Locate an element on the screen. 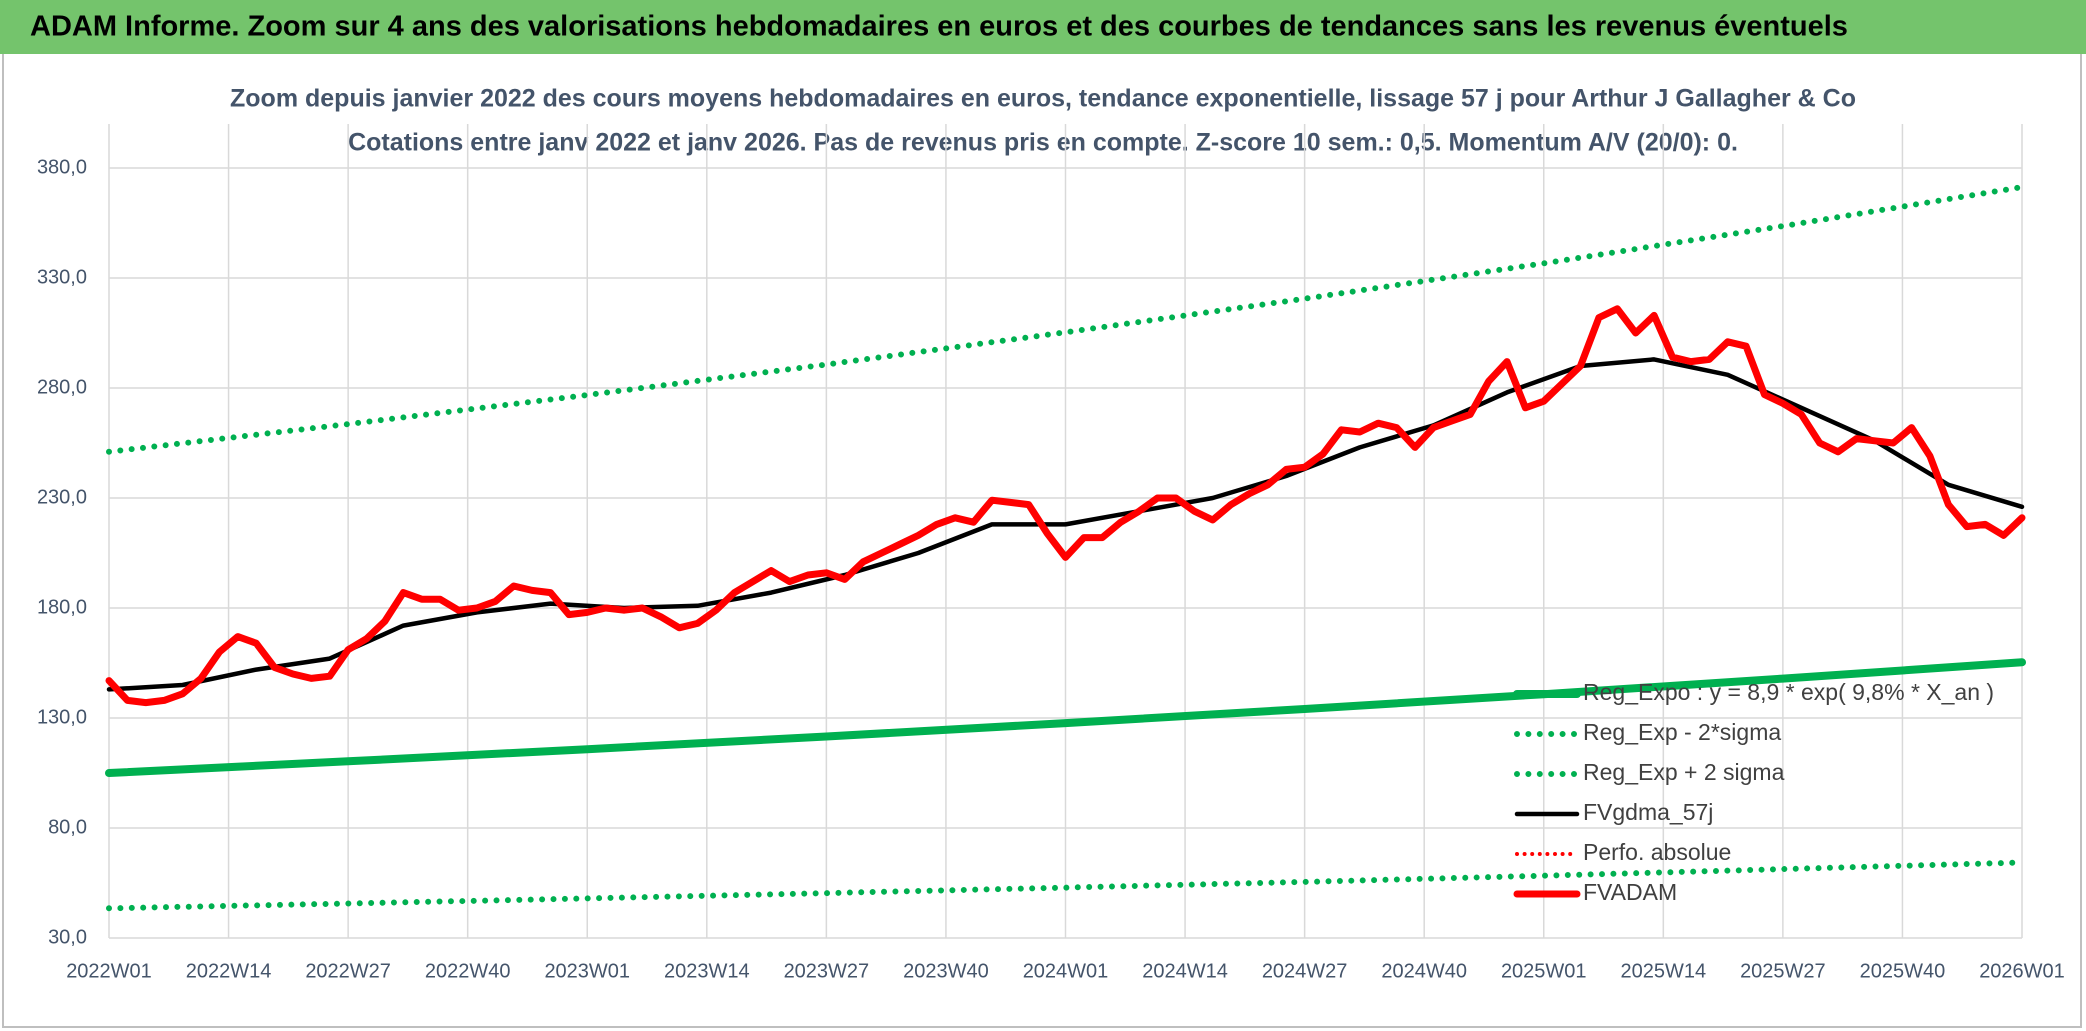  x-tick-label: 2022W27 is located at coordinates (348, 971).